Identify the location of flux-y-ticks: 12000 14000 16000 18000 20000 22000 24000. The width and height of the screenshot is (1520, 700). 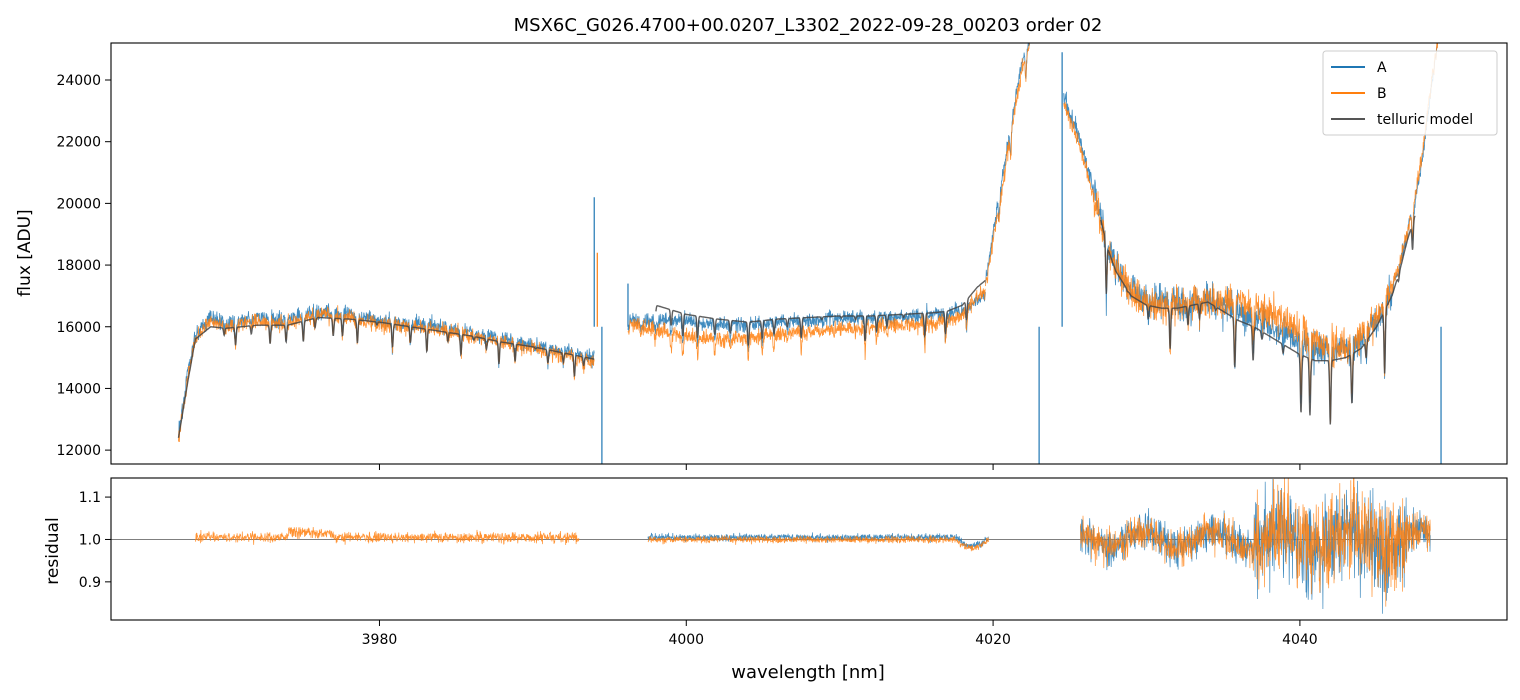
(83, 266).